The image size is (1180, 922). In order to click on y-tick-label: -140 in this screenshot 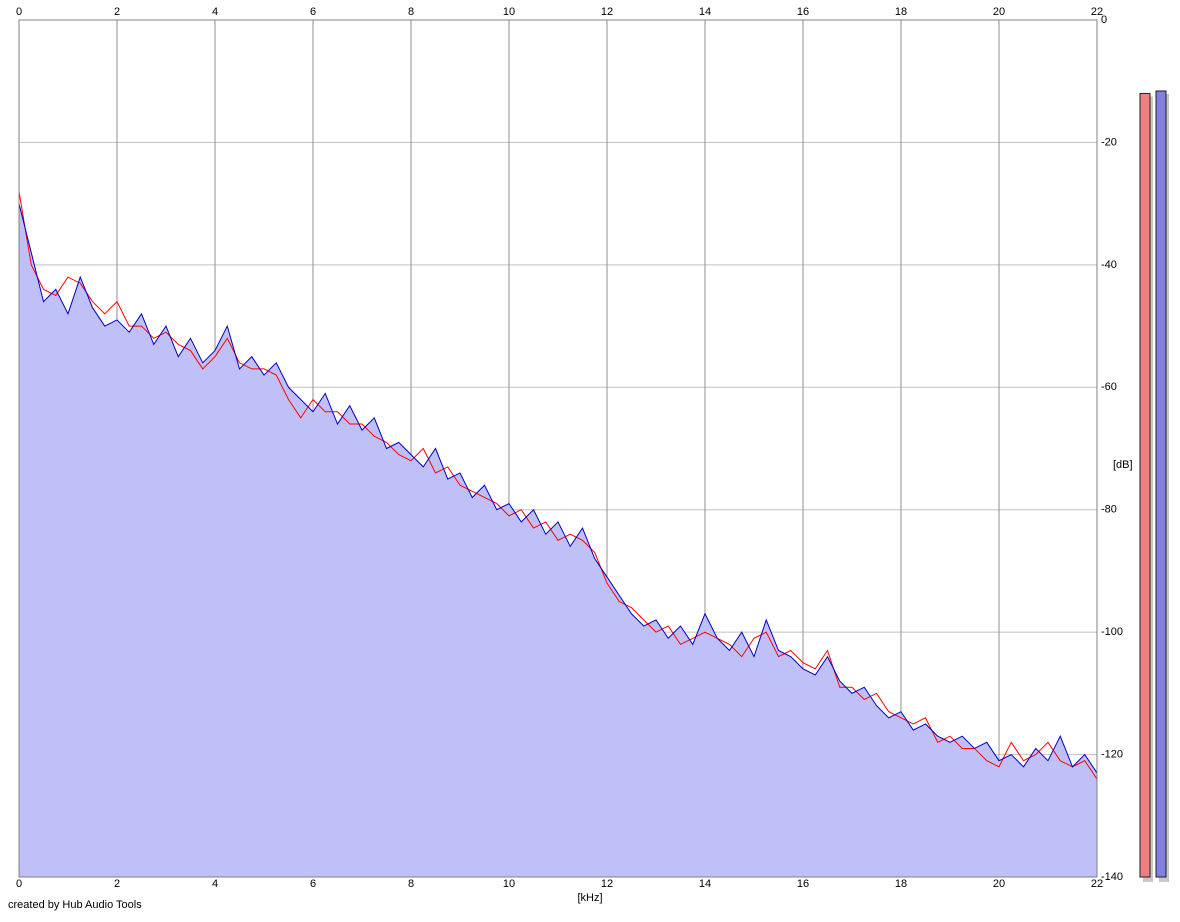, I will do `click(1112, 877)`.